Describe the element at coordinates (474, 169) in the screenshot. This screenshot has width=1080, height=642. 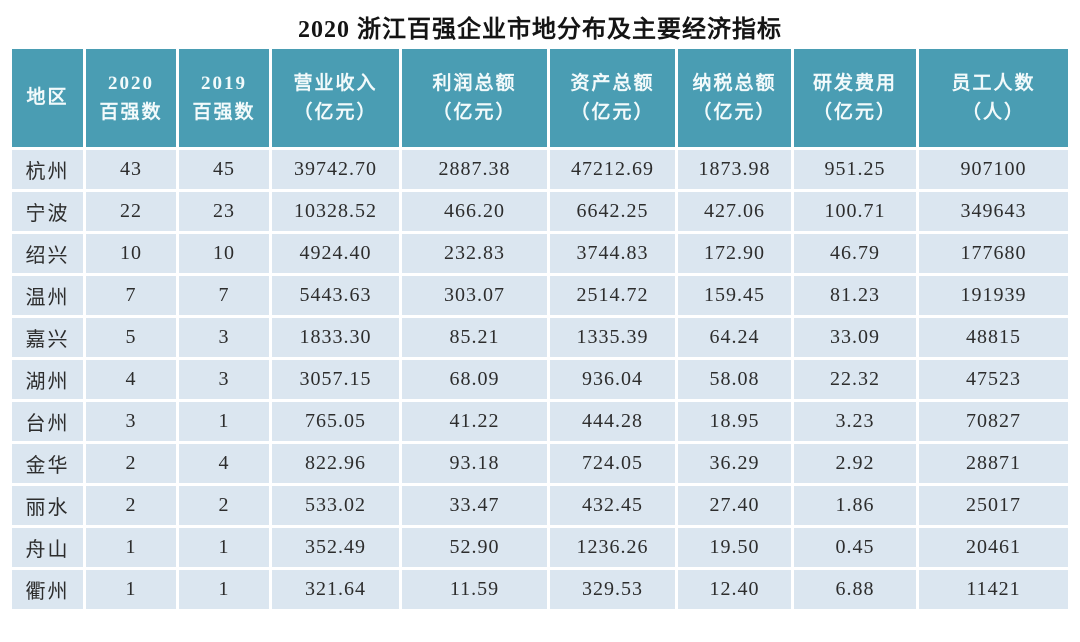
I see `value-cell: 2887.38` at that location.